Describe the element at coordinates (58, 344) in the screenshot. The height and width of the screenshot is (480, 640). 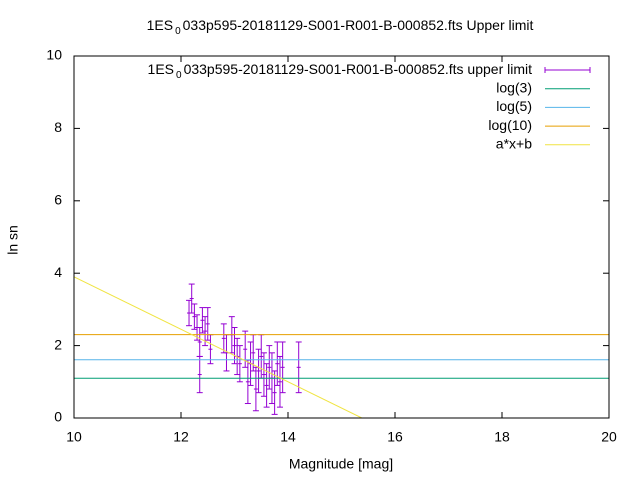
I see `y-tick-label: 2` at that location.